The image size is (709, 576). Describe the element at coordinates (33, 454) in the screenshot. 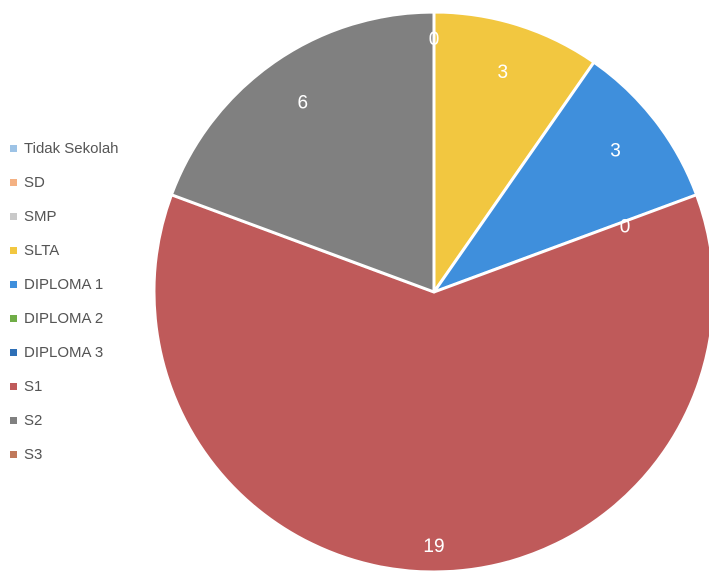

I see `legend-label: S3` at that location.